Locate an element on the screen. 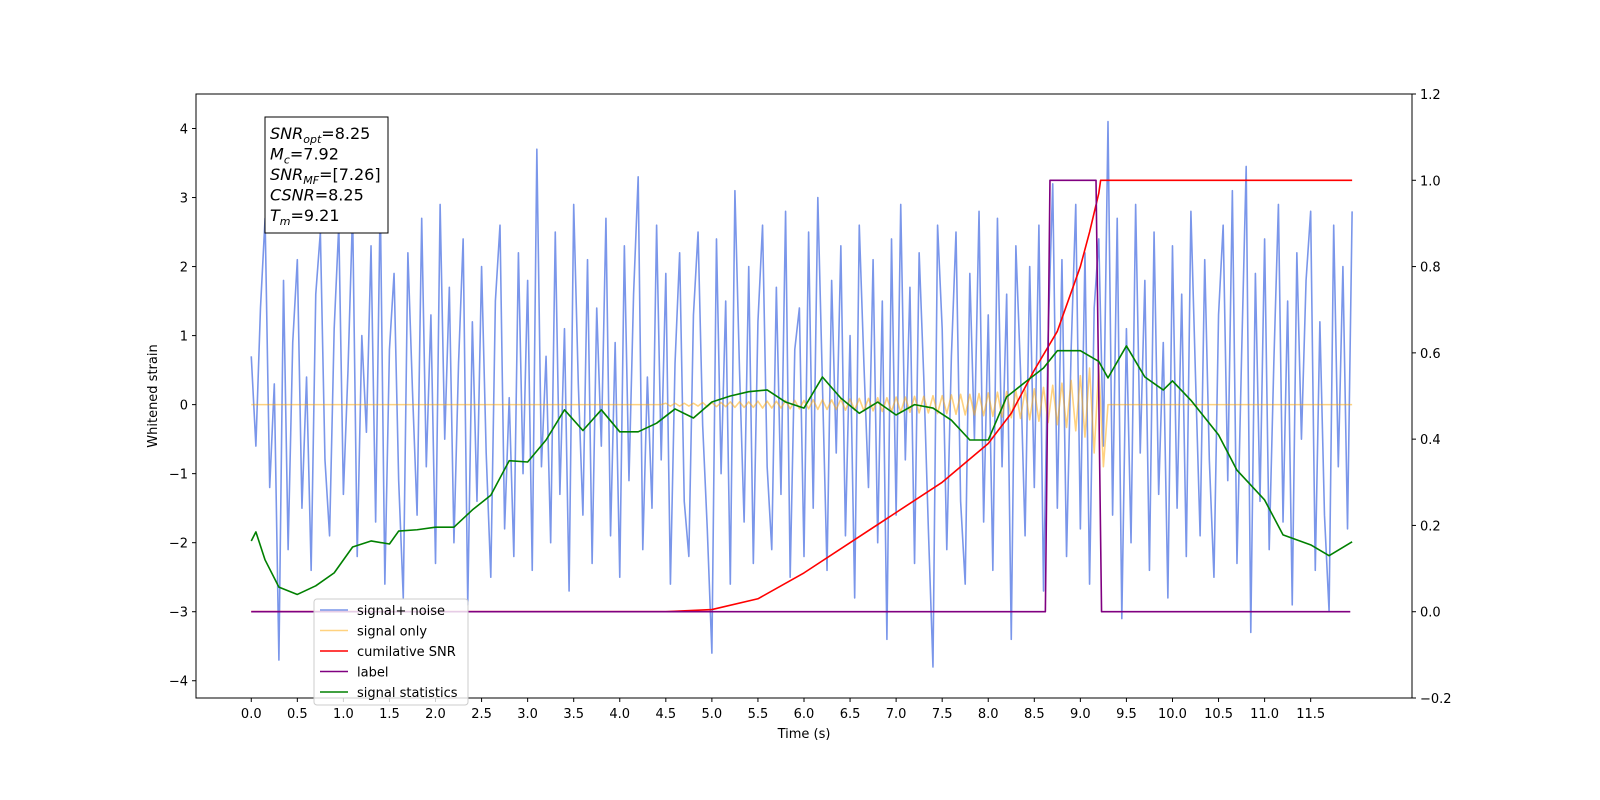 This screenshot has height=800, width=1600. y-tick-label: −3 is located at coordinates (178, 613).